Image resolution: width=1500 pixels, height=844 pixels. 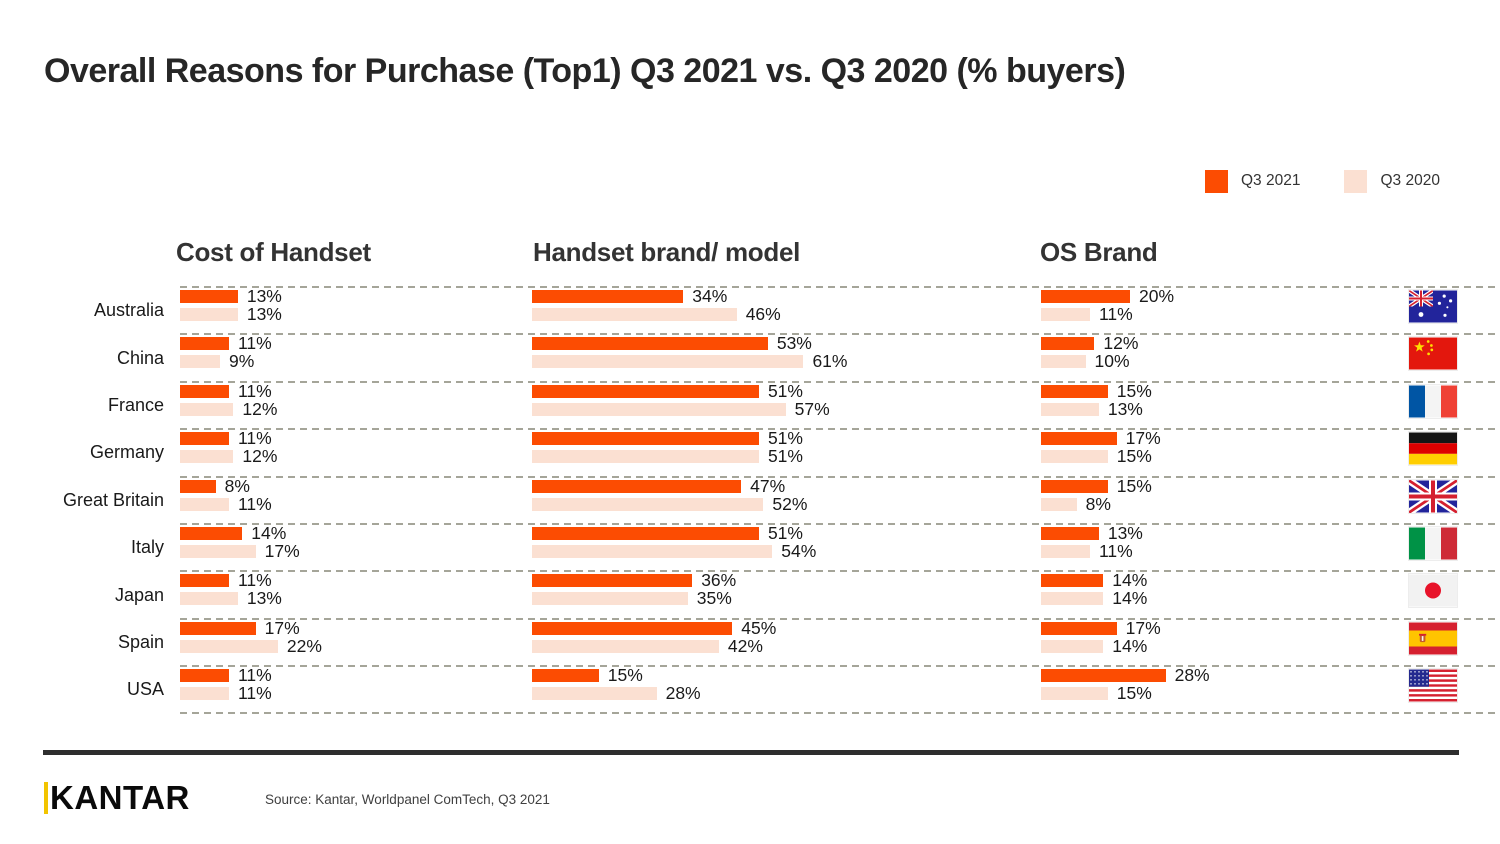 I want to click on legend-label-q3-2020: Q3 2020, so click(x=1410, y=180).